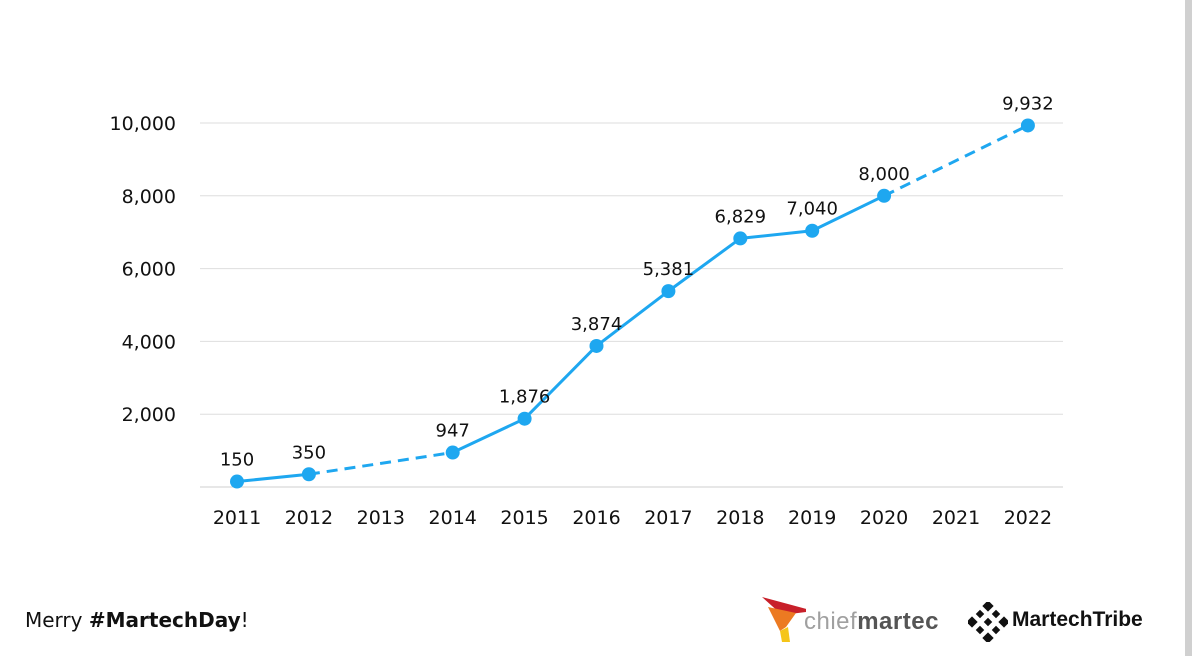 Image resolution: width=1192 pixels, height=656 pixels. Describe the element at coordinates (1028, 103) in the screenshot. I see `data-label: 9,932` at that location.